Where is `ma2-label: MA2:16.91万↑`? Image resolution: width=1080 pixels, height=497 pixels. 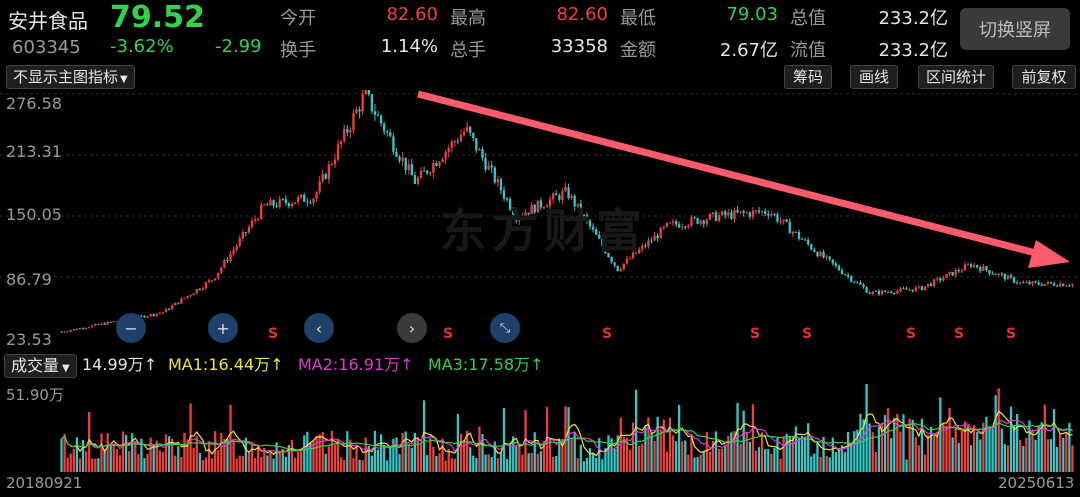
ma2-label: MA2:16.91万↑ is located at coordinates (356, 365).